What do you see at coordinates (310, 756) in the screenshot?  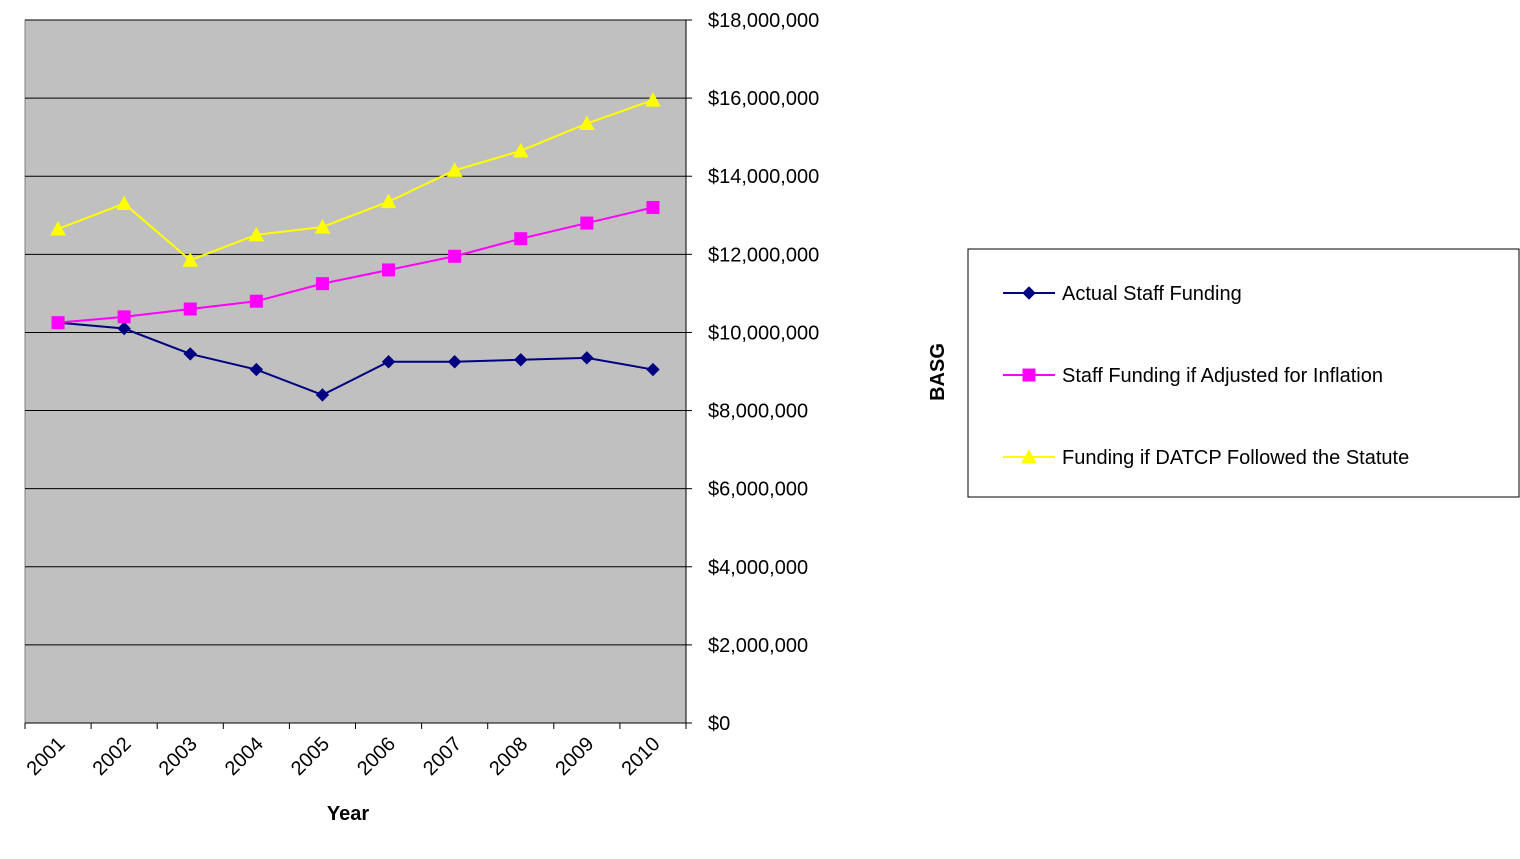 I see `x-tick-label: 2005` at bounding box center [310, 756].